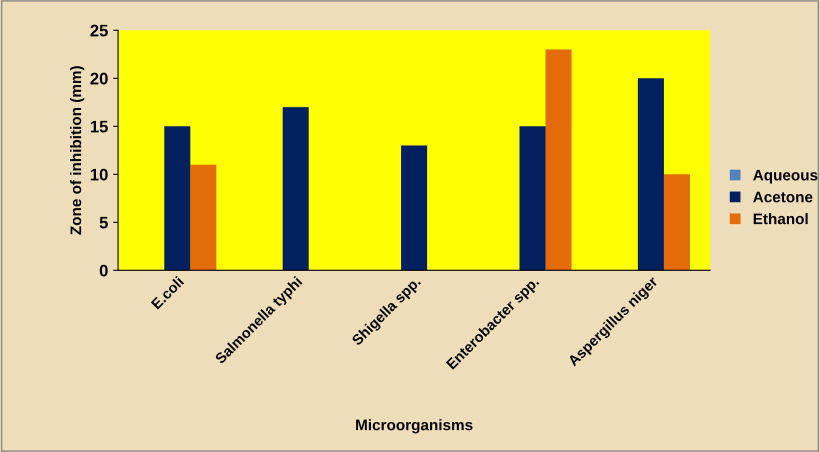 This screenshot has height=452, width=820. I want to click on legend-label: Acetone, so click(782, 197).